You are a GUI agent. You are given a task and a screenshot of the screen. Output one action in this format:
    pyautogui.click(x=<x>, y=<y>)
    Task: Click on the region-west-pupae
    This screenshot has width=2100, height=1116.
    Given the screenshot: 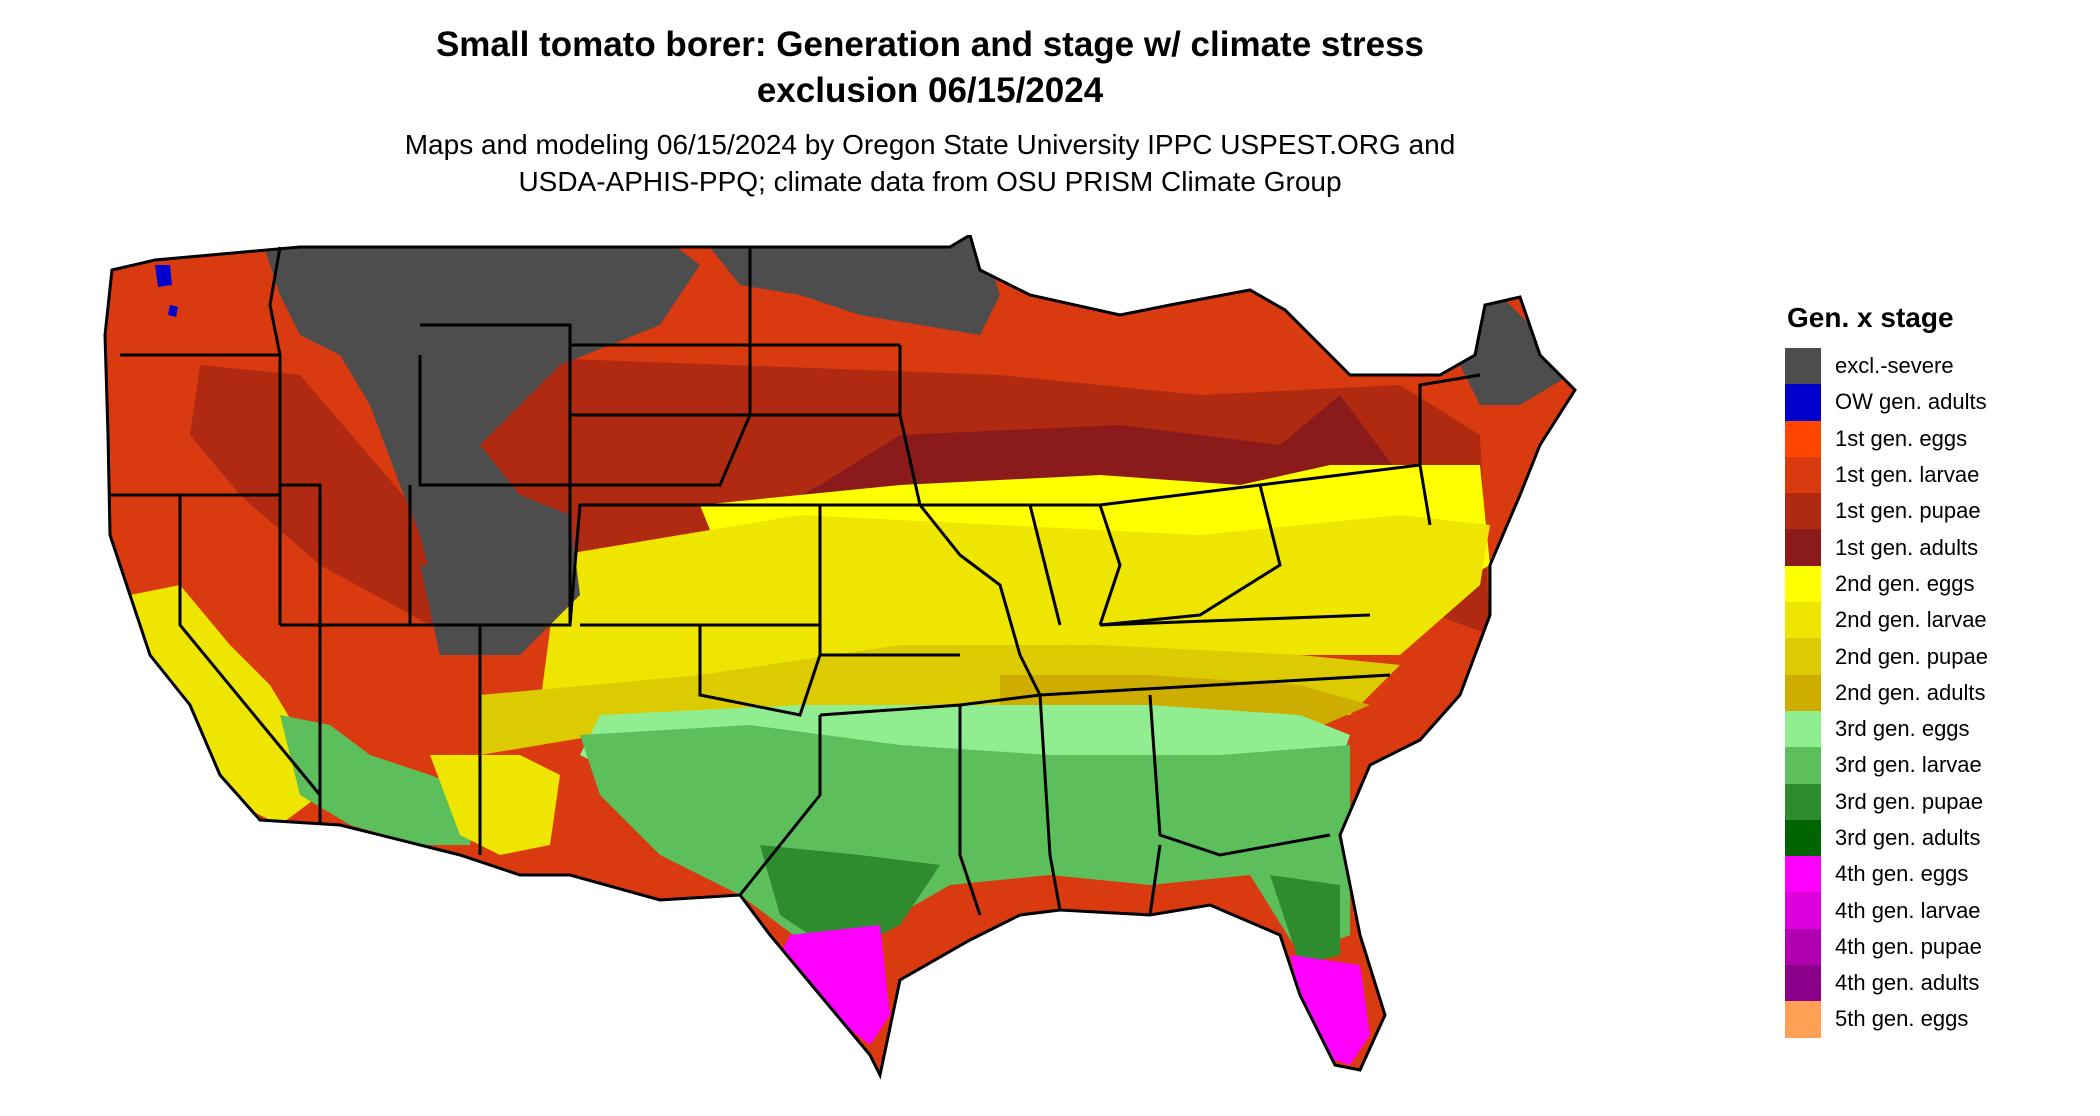 What is the action you would take?
    pyautogui.click(x=340, y=495)
    